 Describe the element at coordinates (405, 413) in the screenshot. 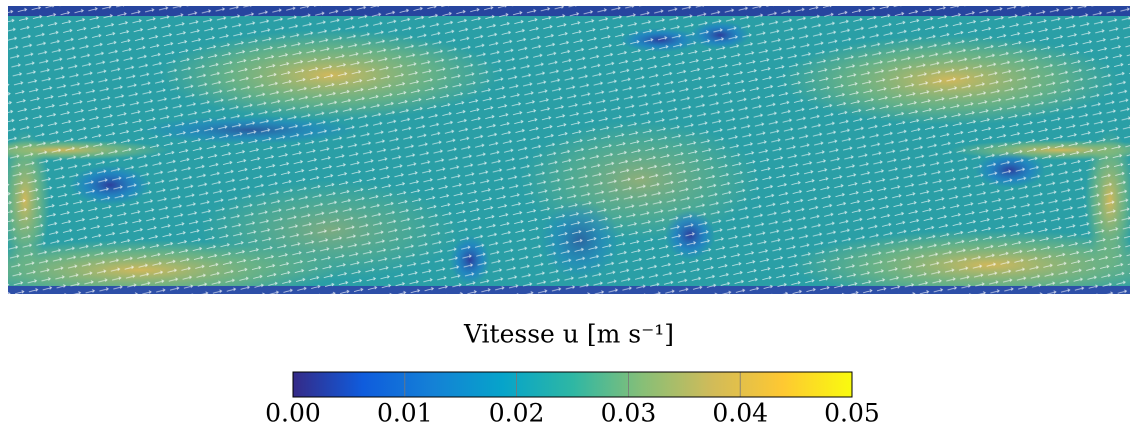

I see `colorbar-tick-label: 0.01` at that location.